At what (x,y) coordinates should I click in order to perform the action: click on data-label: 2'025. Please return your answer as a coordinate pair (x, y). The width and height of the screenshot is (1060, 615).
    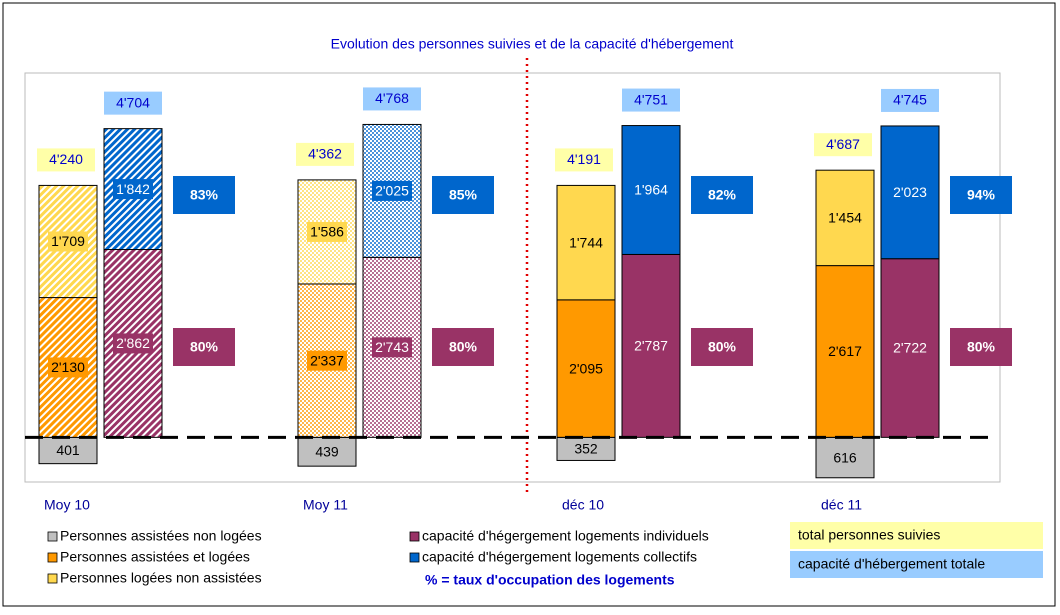
    Looking at the image, I should click on (392, 191).